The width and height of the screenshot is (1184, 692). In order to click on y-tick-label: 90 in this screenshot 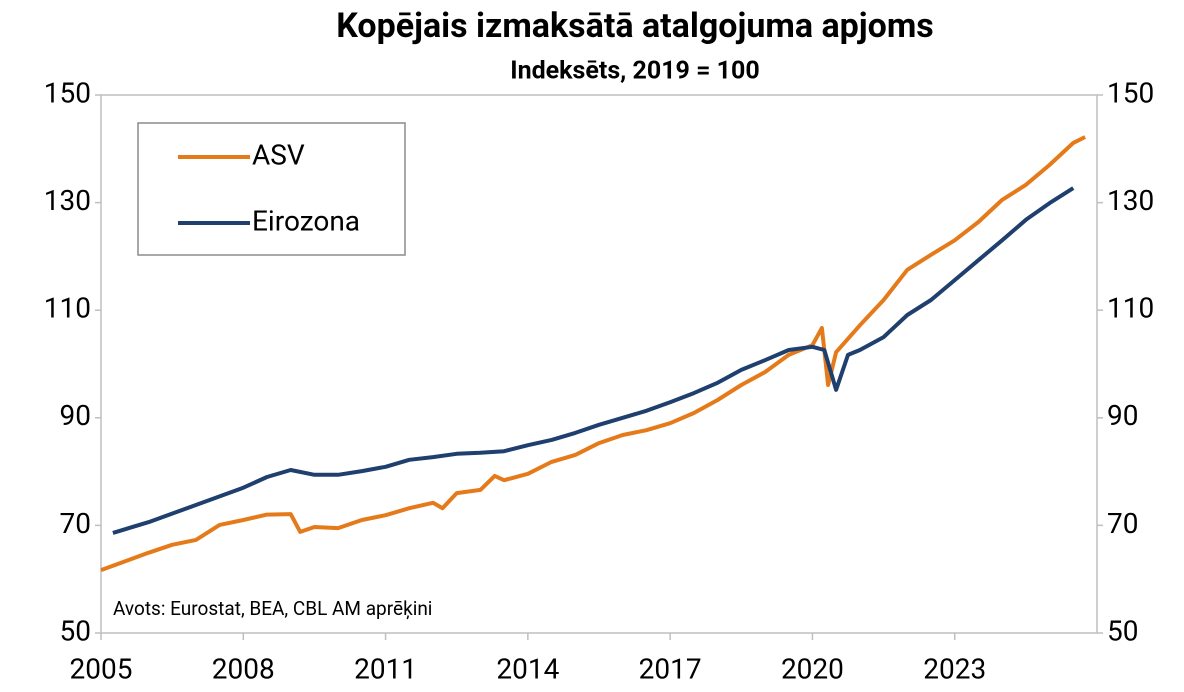, I will do `click(75, 415)`.